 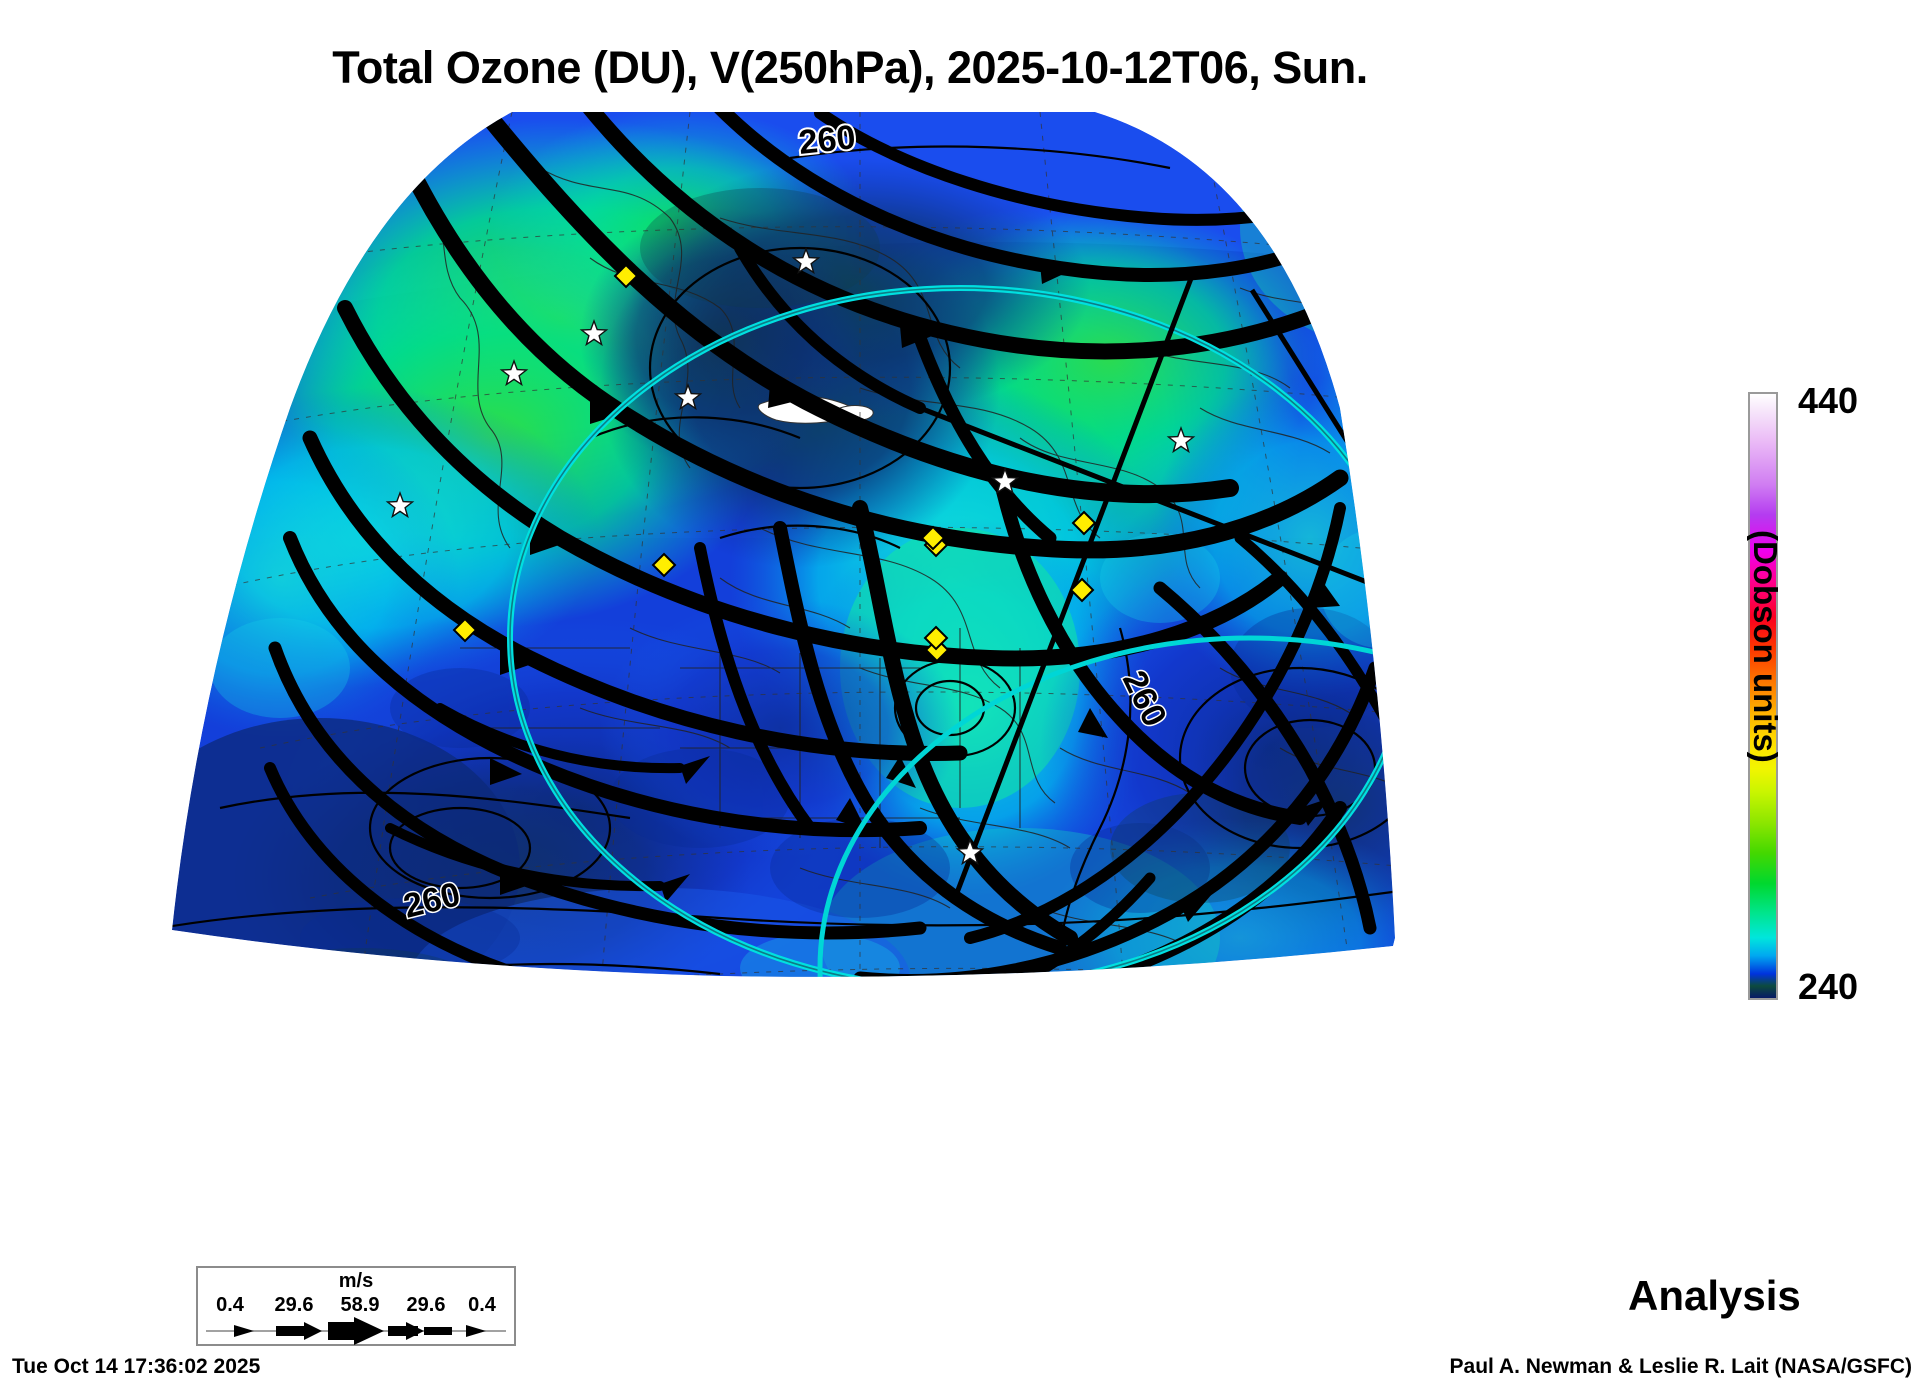 I want to click on colorbar-units-label: (Dobson units), so click(x=1765, y=646).